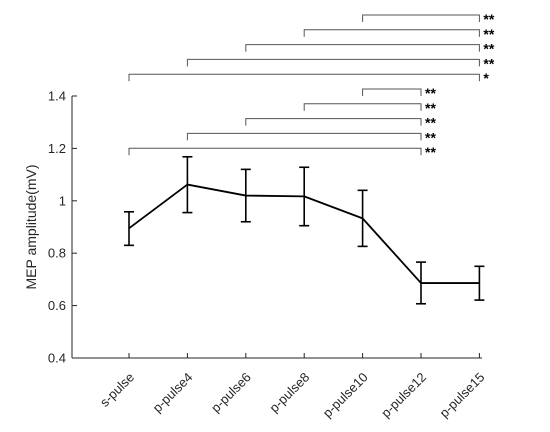  I want to click on significance-bracket: *, so click(308, 78).